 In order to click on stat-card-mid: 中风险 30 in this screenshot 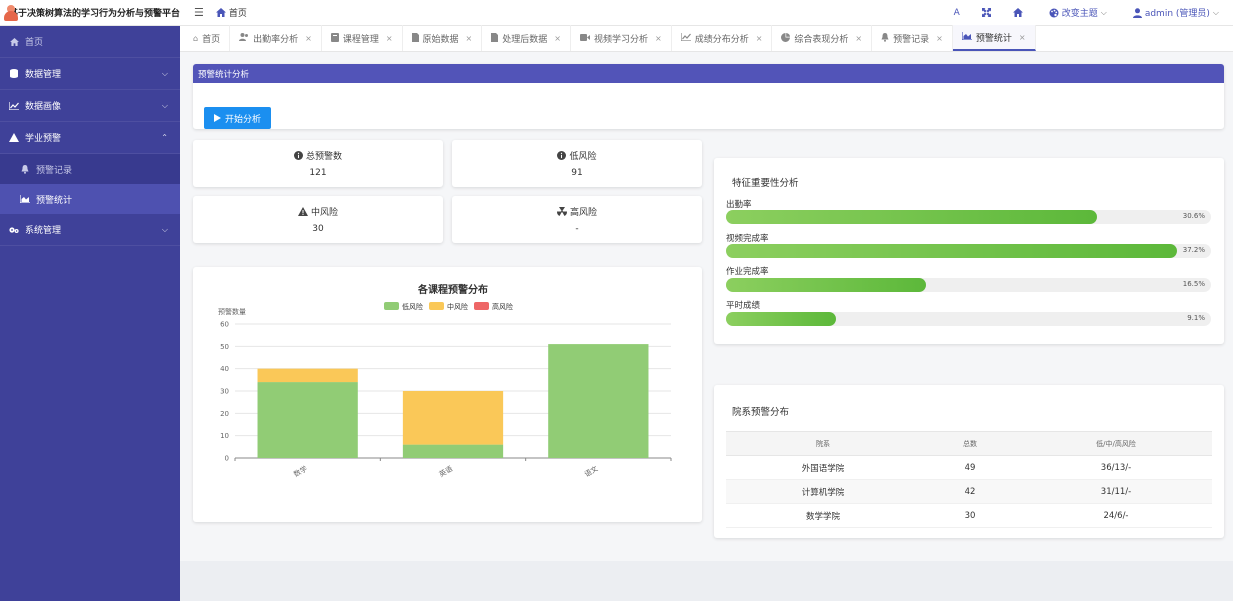, I will do `click(318, 219)`.